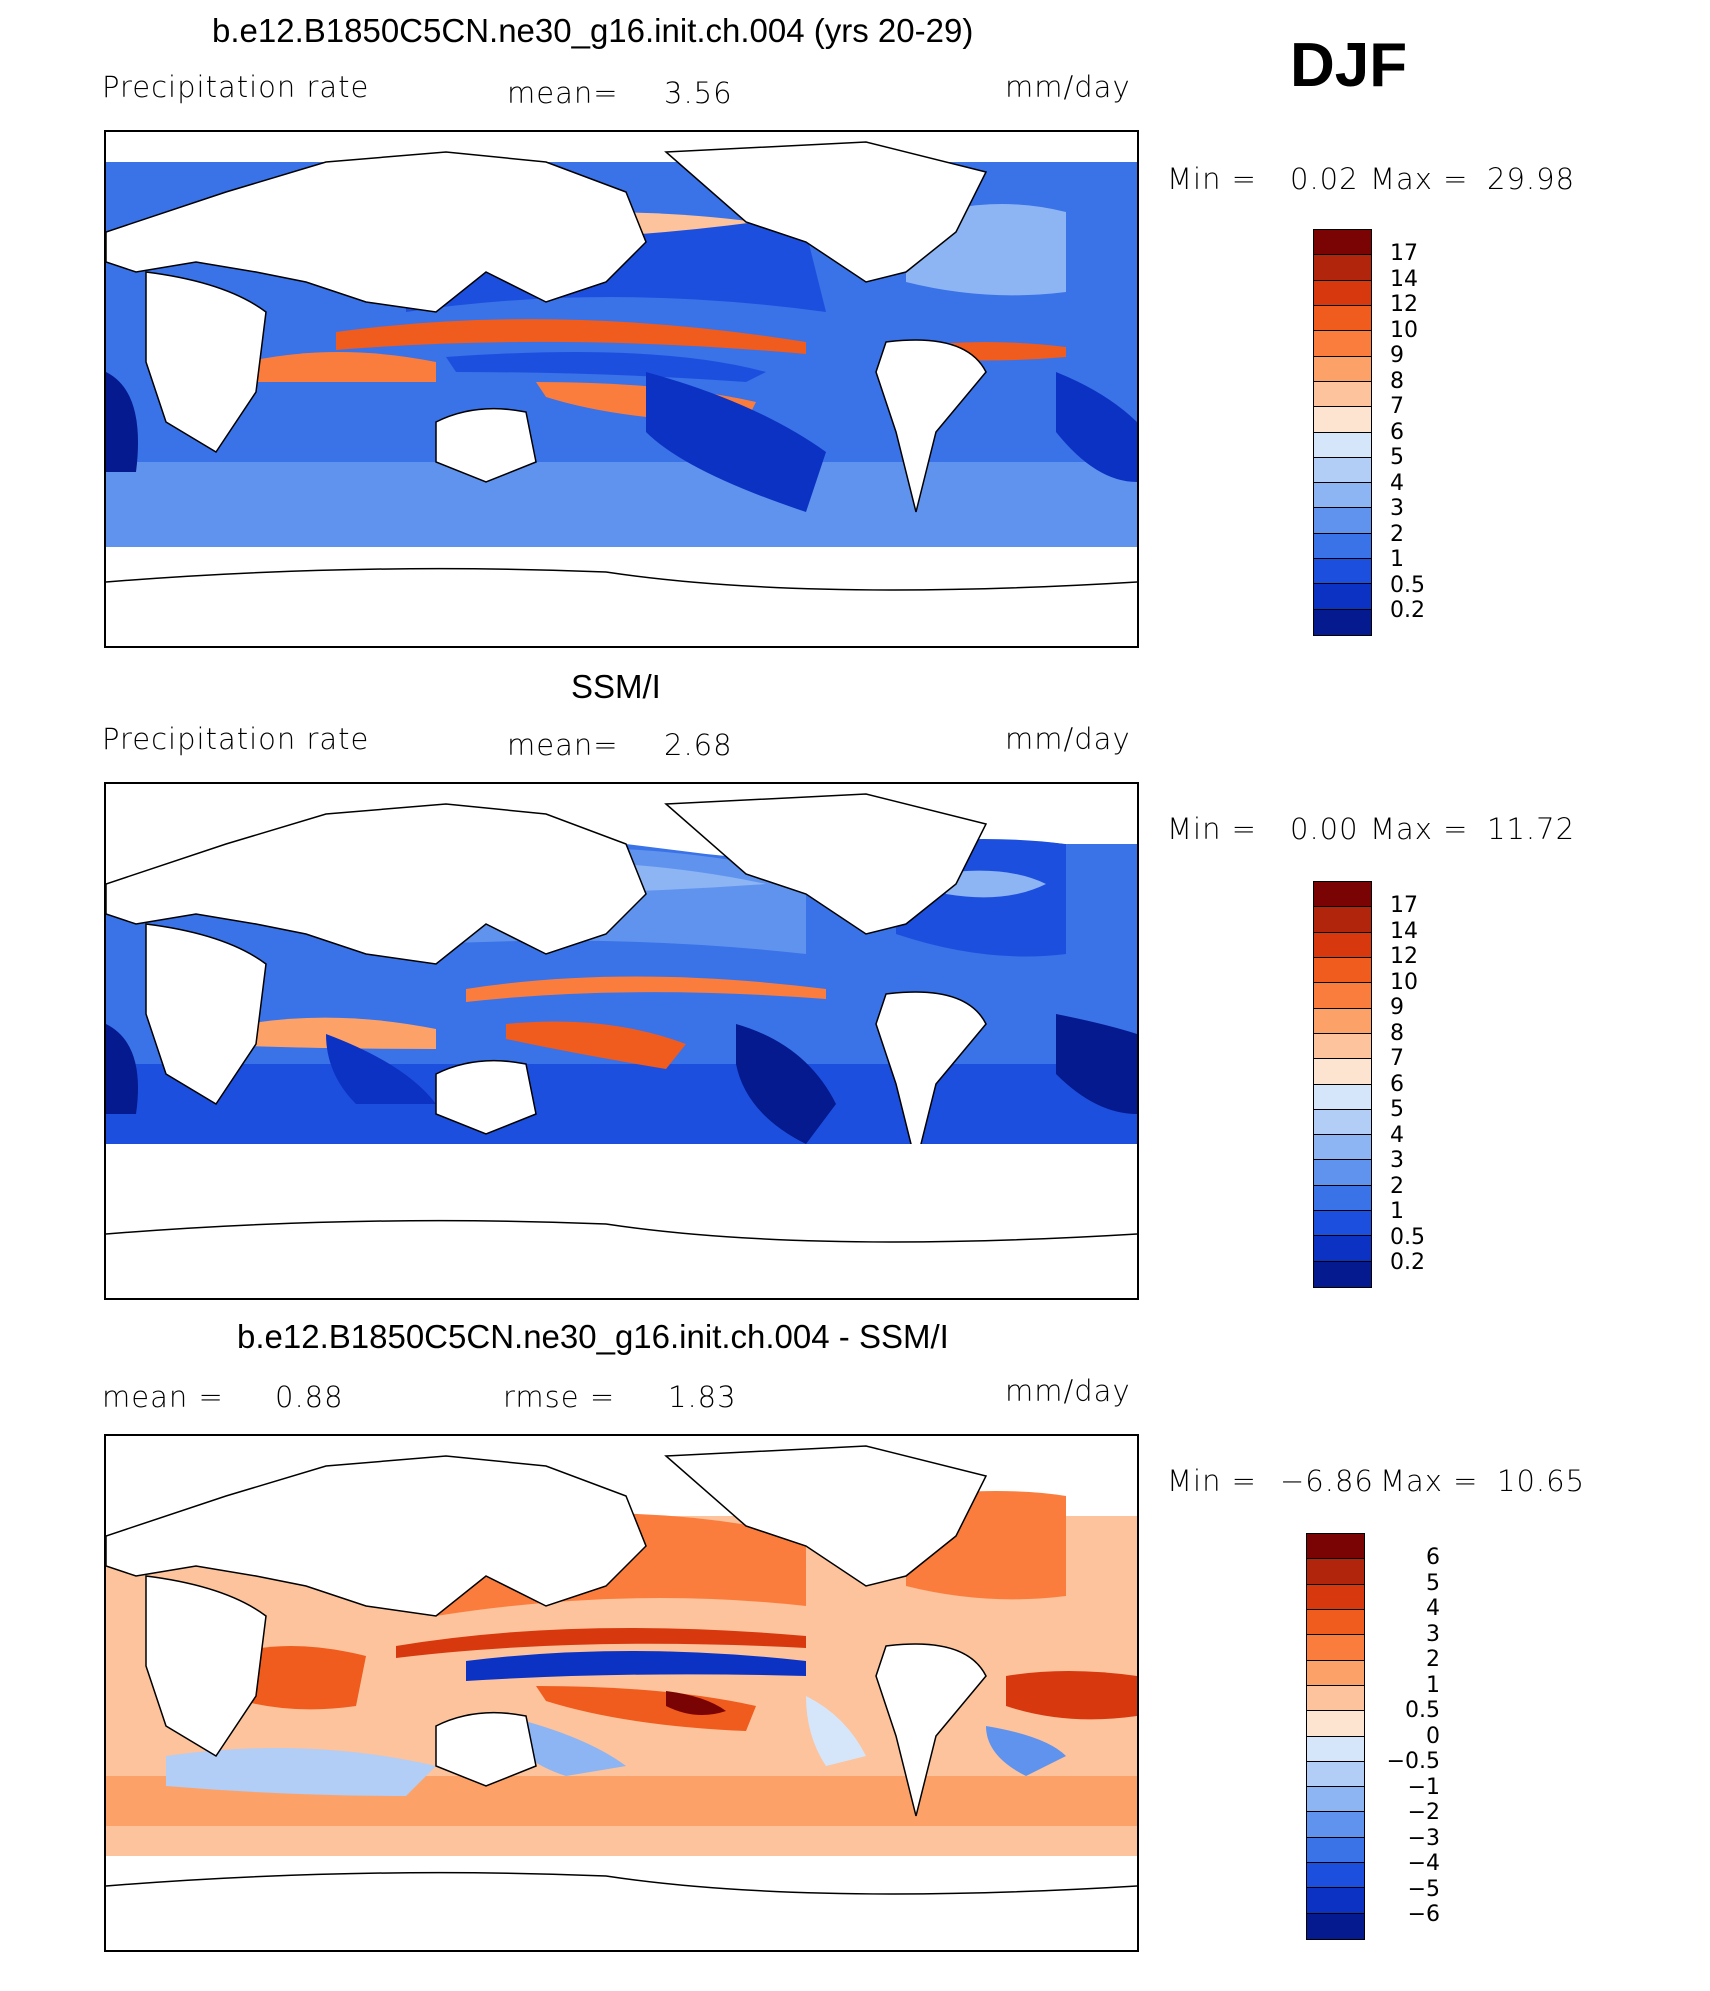  Describe the element at coordinates (1433, 1736) in the screenshot. I see `colorbar-tick-label: 0` at that location.